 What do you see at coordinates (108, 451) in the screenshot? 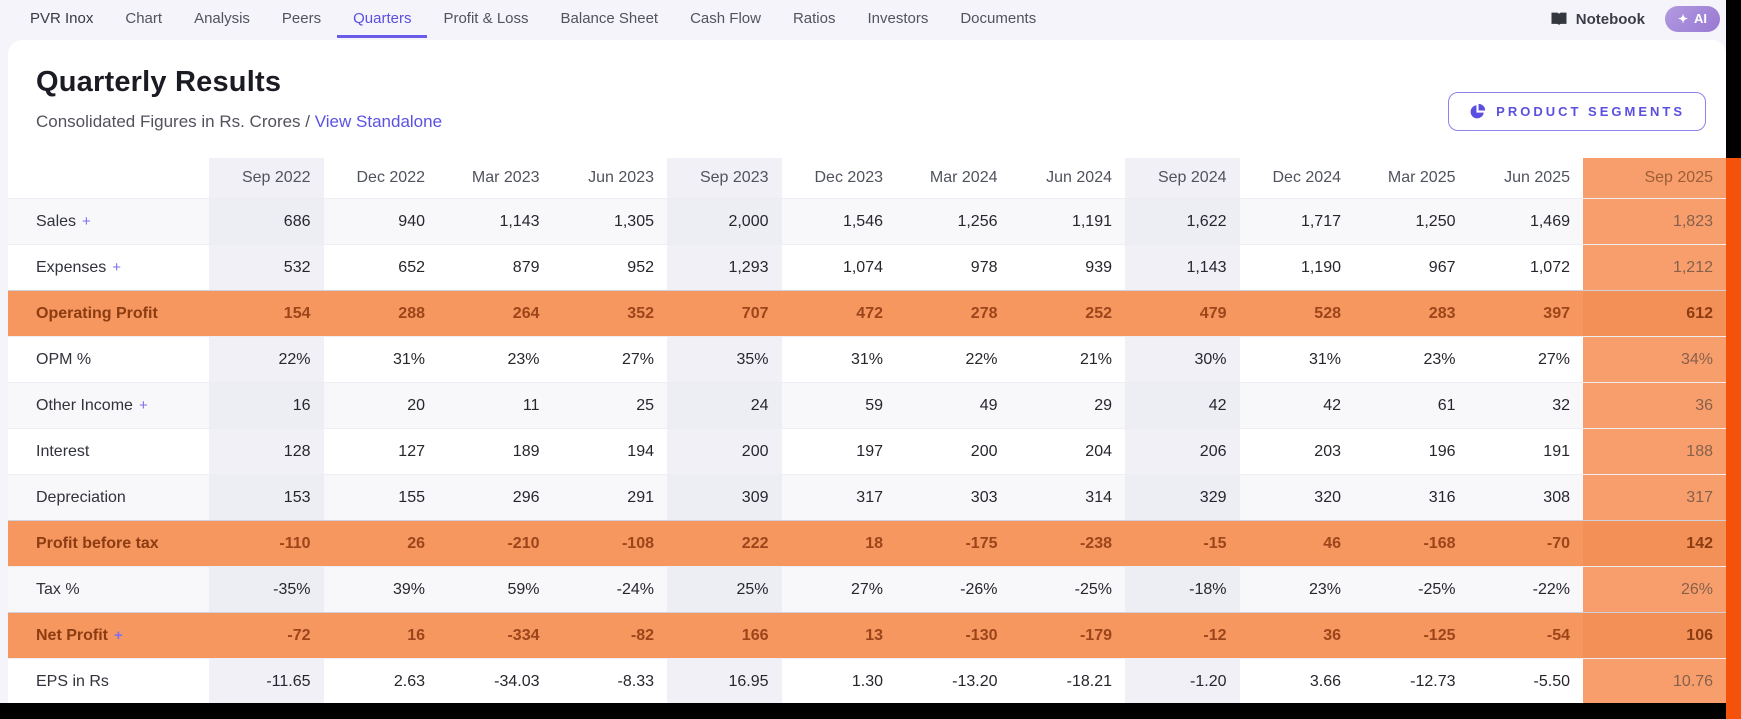
I see `row-label: Interest` at bounding box center [108, 451].